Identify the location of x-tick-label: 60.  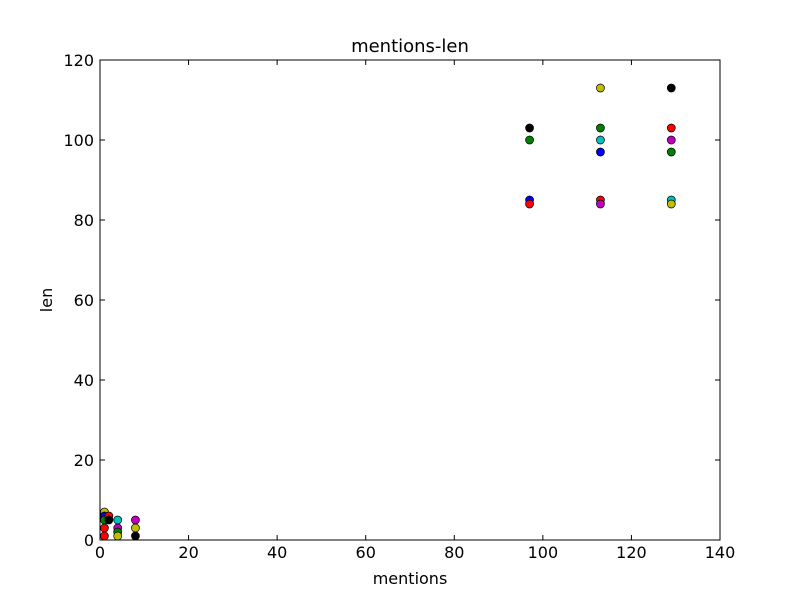
(366, 552).